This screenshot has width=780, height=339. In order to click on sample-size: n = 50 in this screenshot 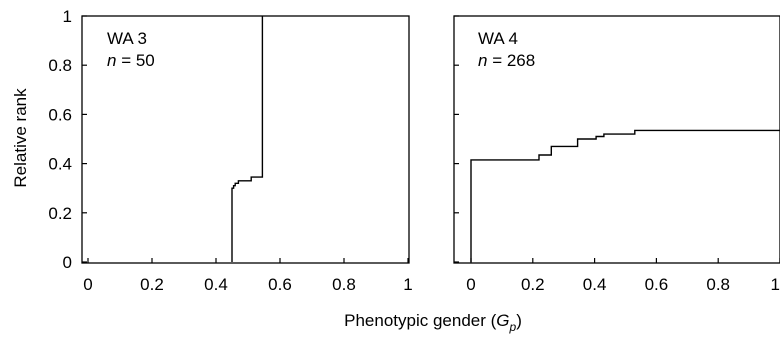, I will do `click(131, 60)`.